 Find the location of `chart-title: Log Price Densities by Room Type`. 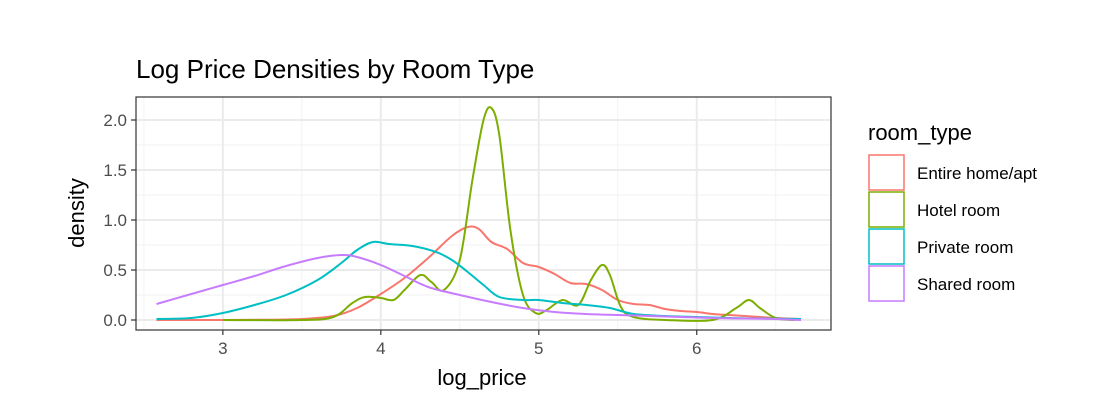

chart-title: Log Price Densities by Room Type is located at coordinates (335, 69).